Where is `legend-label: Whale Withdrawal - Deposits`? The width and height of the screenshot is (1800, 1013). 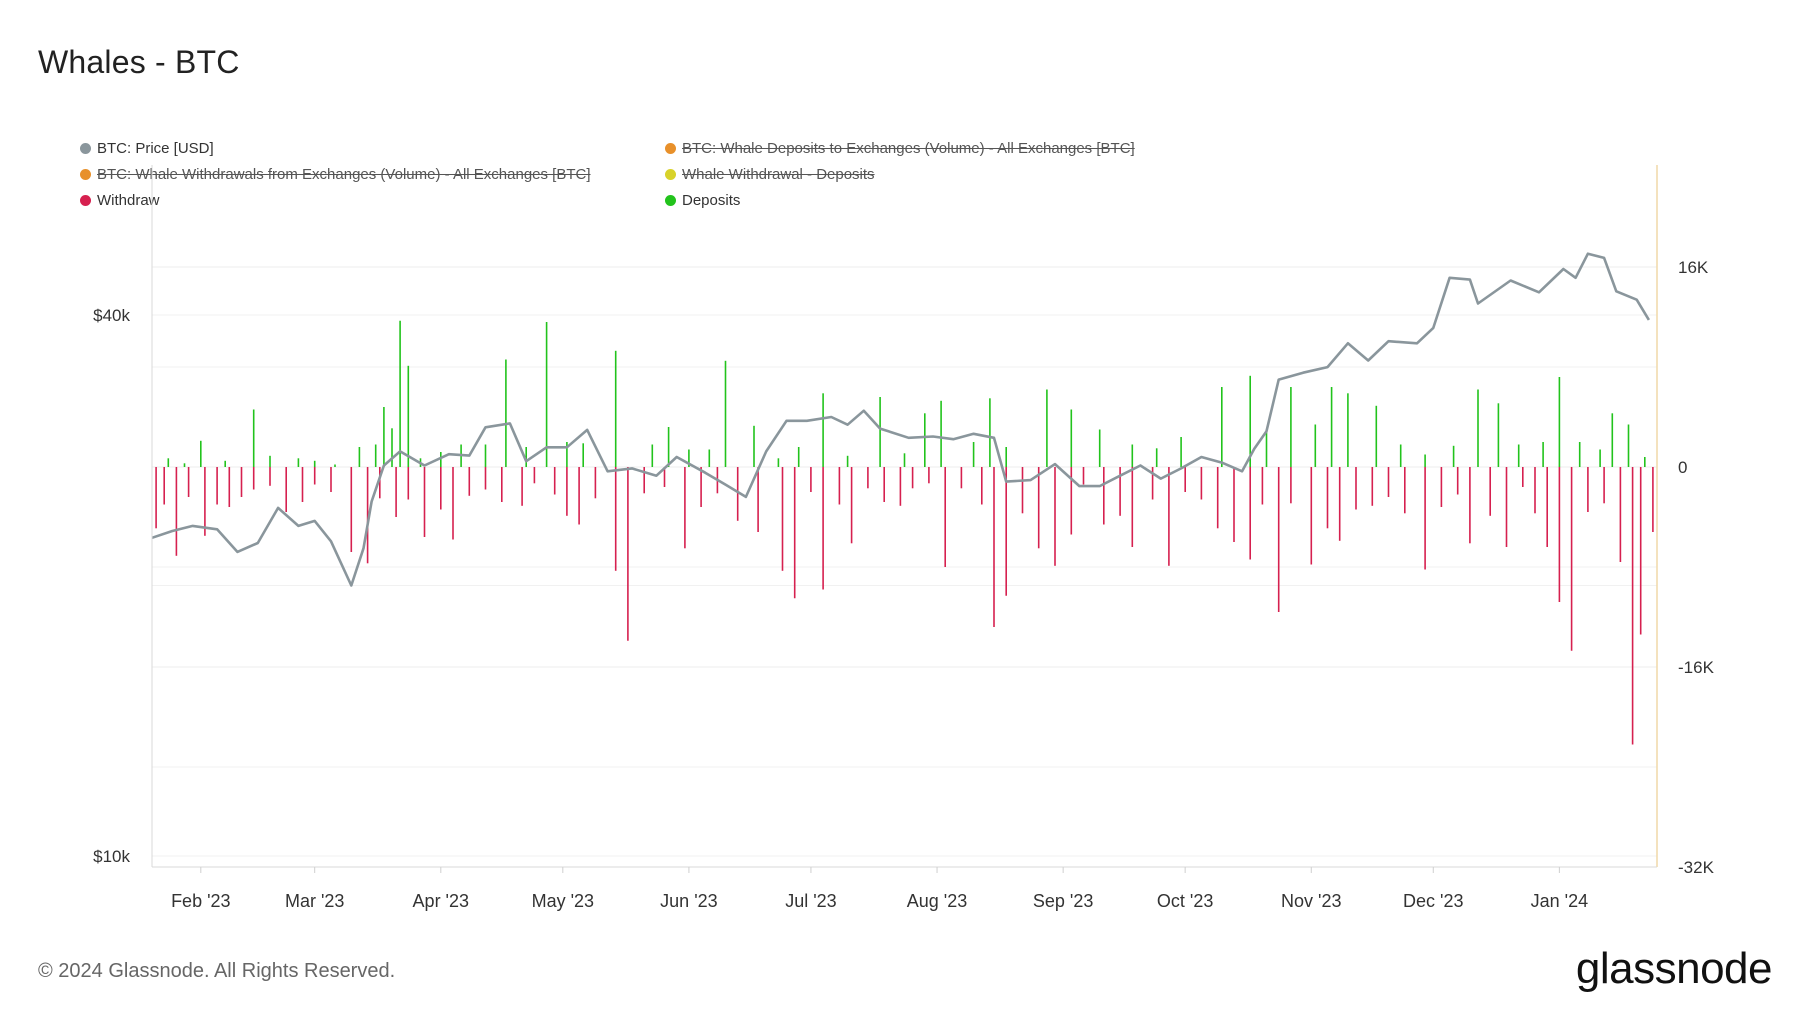 legend-label: Whale Withdrawal - Deposits is located at coordinates (778, 174).